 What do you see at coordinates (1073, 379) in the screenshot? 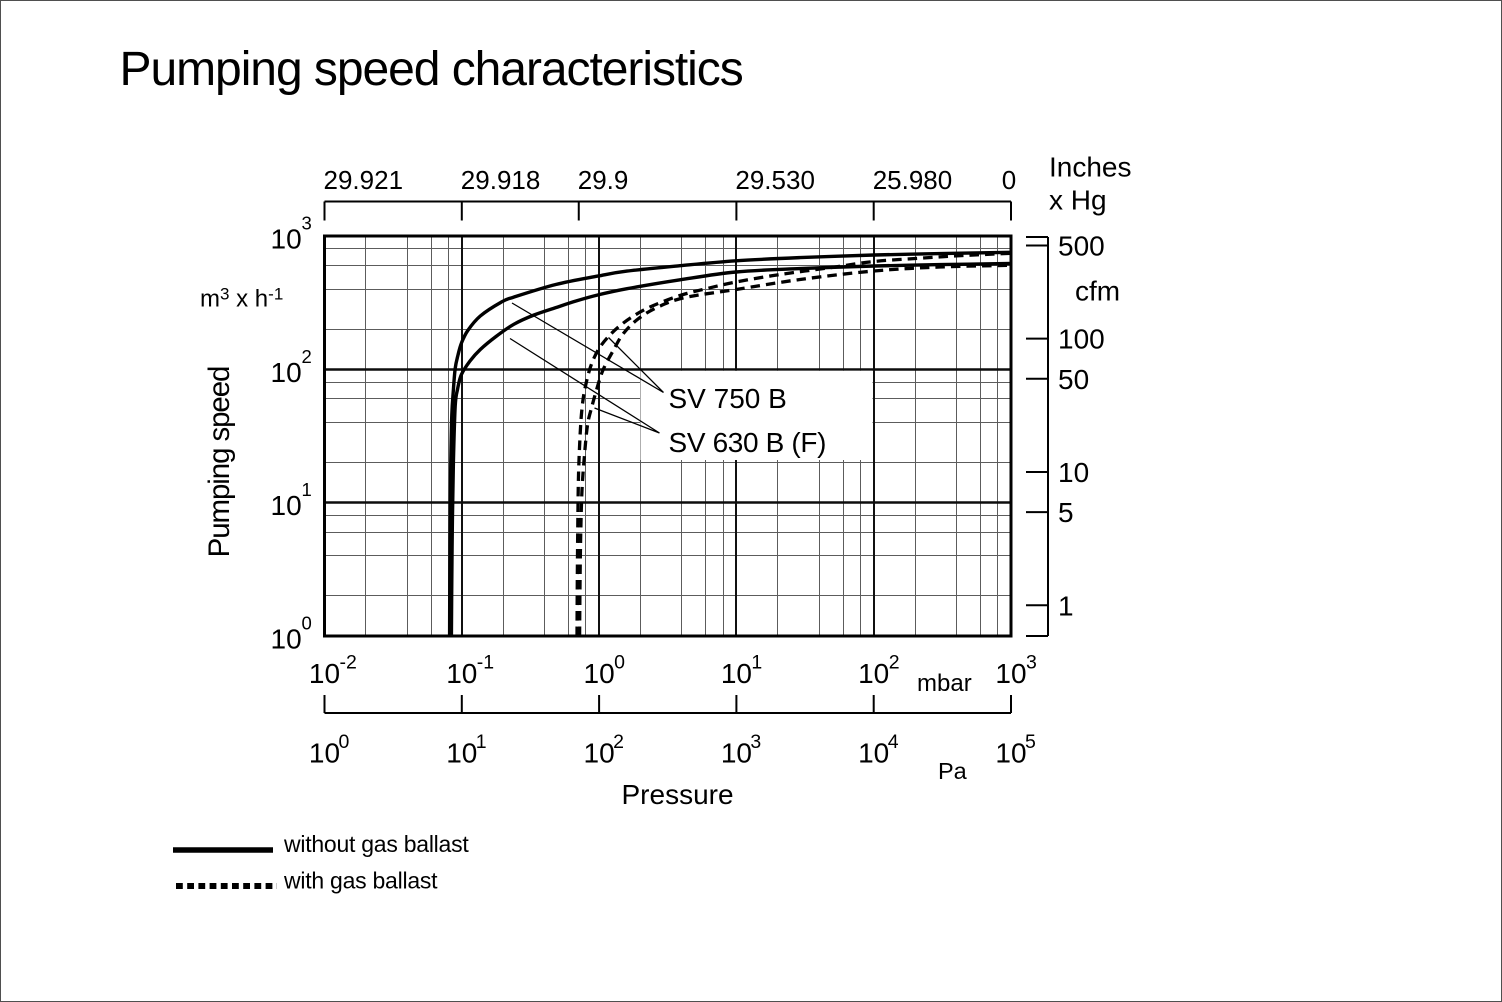
I see `svg-text: 50` at bounding box center [1073, 379].